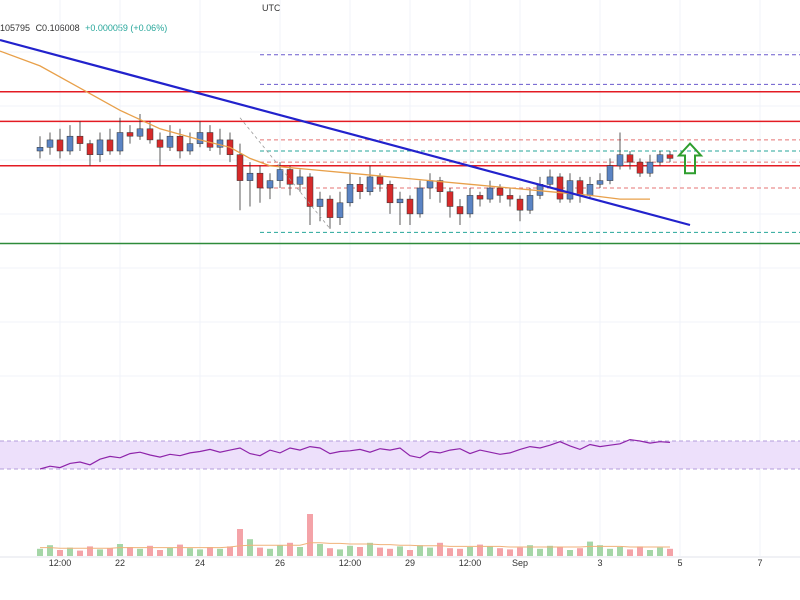 This screenshot has width=800, height=600. What do you see at coordinates (85, 28) in the screenshot?
I see `ohlc-readout: 105795 C0.106008 +0.000059 (+0.06%)` at bounding box center [85, 28].